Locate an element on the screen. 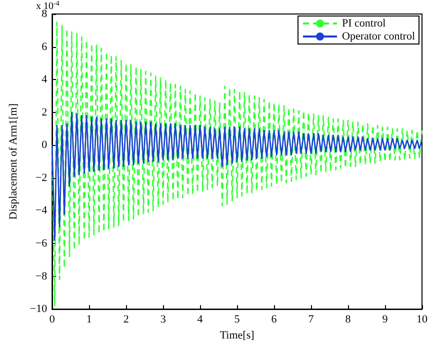 The image size is (431, 346). y-tick-label: −6 is located at coordinates (41, 244).